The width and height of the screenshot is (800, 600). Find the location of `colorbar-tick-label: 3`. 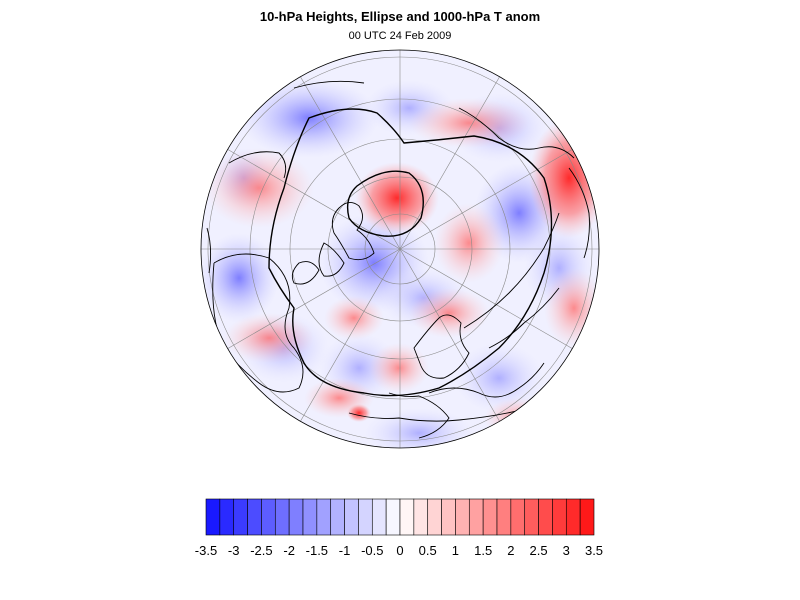

colorbar-tick-label: 3 is located at coordinates (566, 550).